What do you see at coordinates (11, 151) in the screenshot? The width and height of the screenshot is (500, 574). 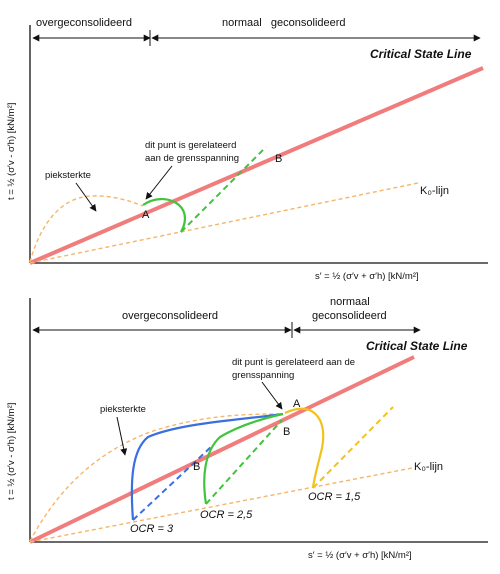 I see `top-y-axis-label: t = ½ (σ′v - σ′h) [kN/m²]` at bounding box center [11, 151].